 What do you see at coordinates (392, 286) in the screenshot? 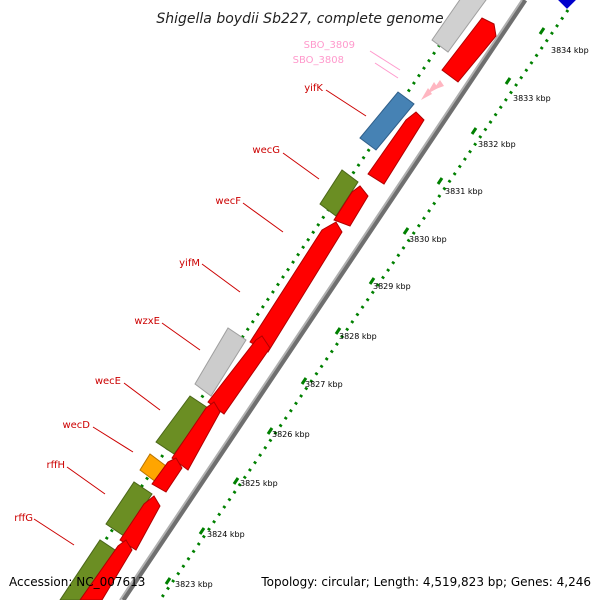
I see `tick-label: 3829 kbp` at bounding box center [392, 286].